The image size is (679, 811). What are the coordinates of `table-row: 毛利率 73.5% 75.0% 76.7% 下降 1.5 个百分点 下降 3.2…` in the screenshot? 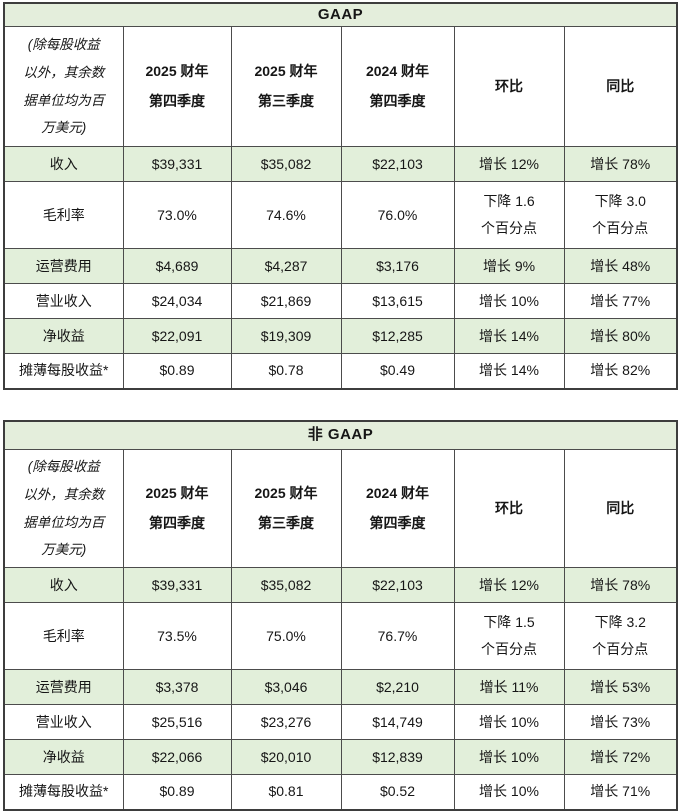 It's located at (340, 636).